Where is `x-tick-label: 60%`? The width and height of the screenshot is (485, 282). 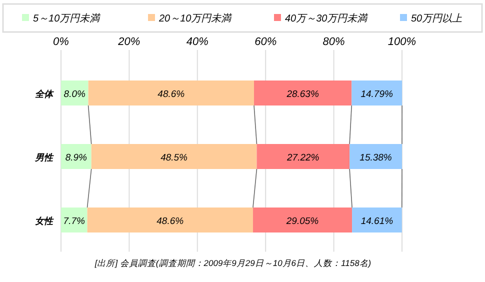
x-tick-label: 60% is located at coordinates (265, 42).